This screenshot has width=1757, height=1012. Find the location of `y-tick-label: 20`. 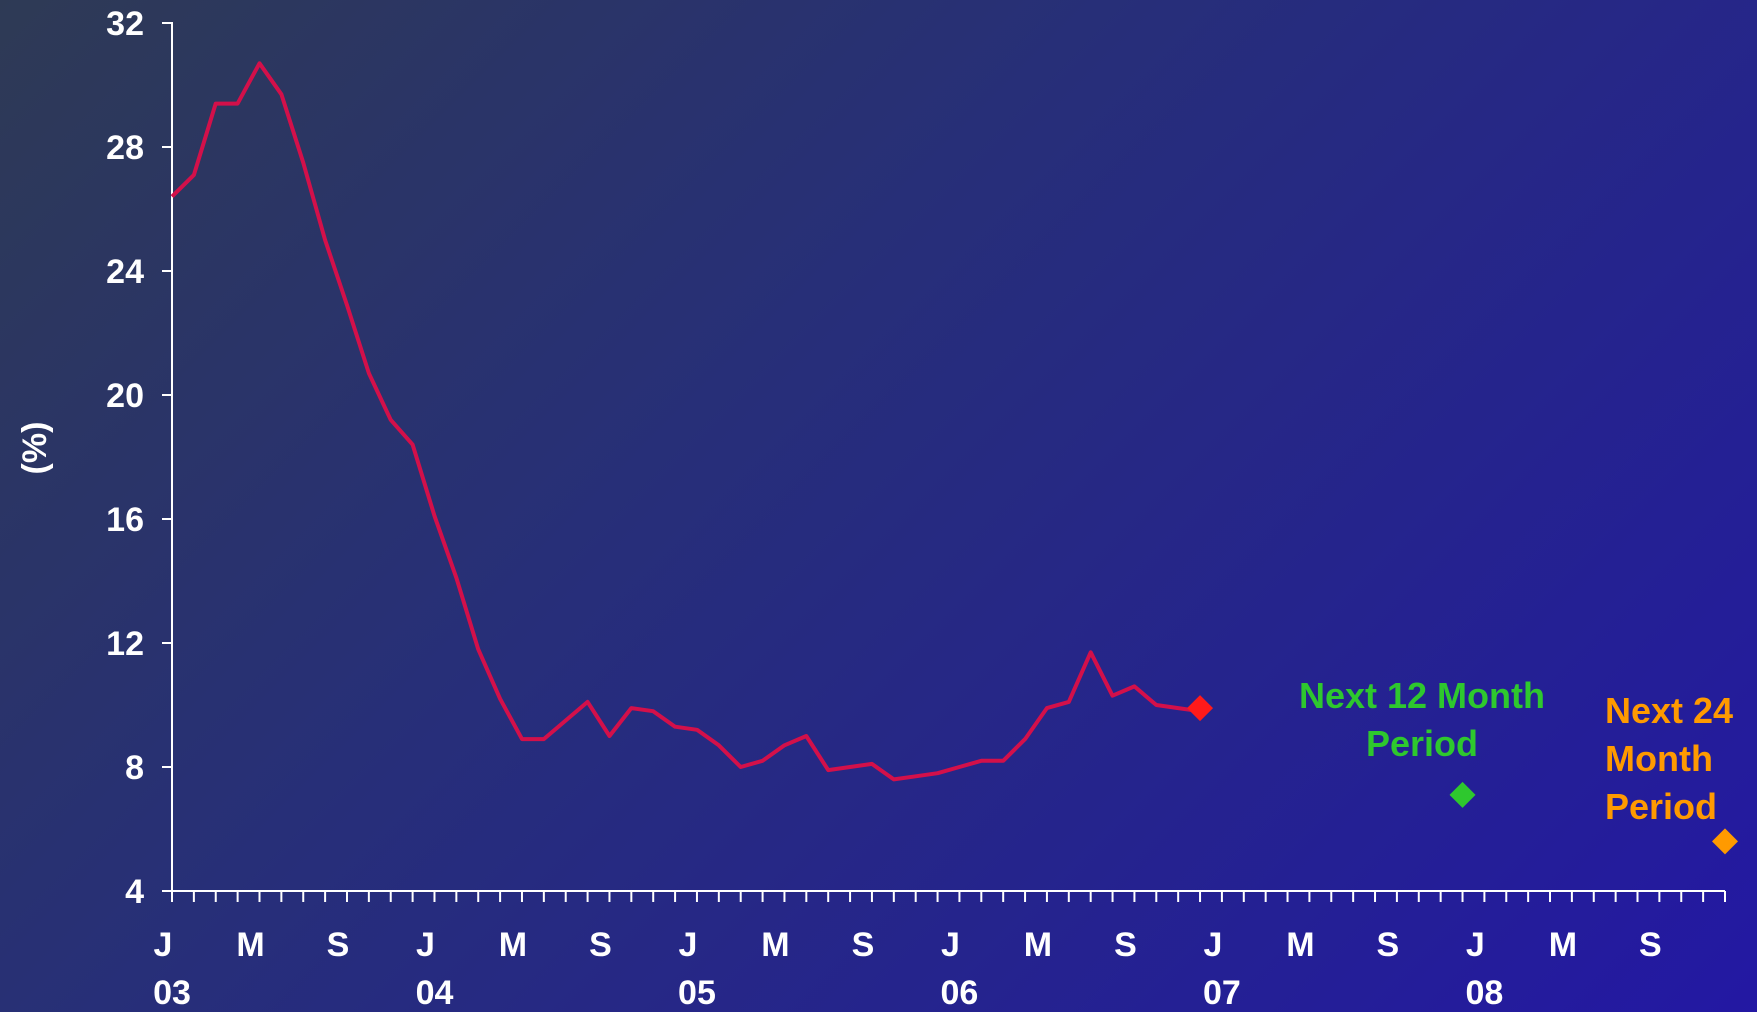

y-tick-label: 20 is located at coordinates (125, 396).